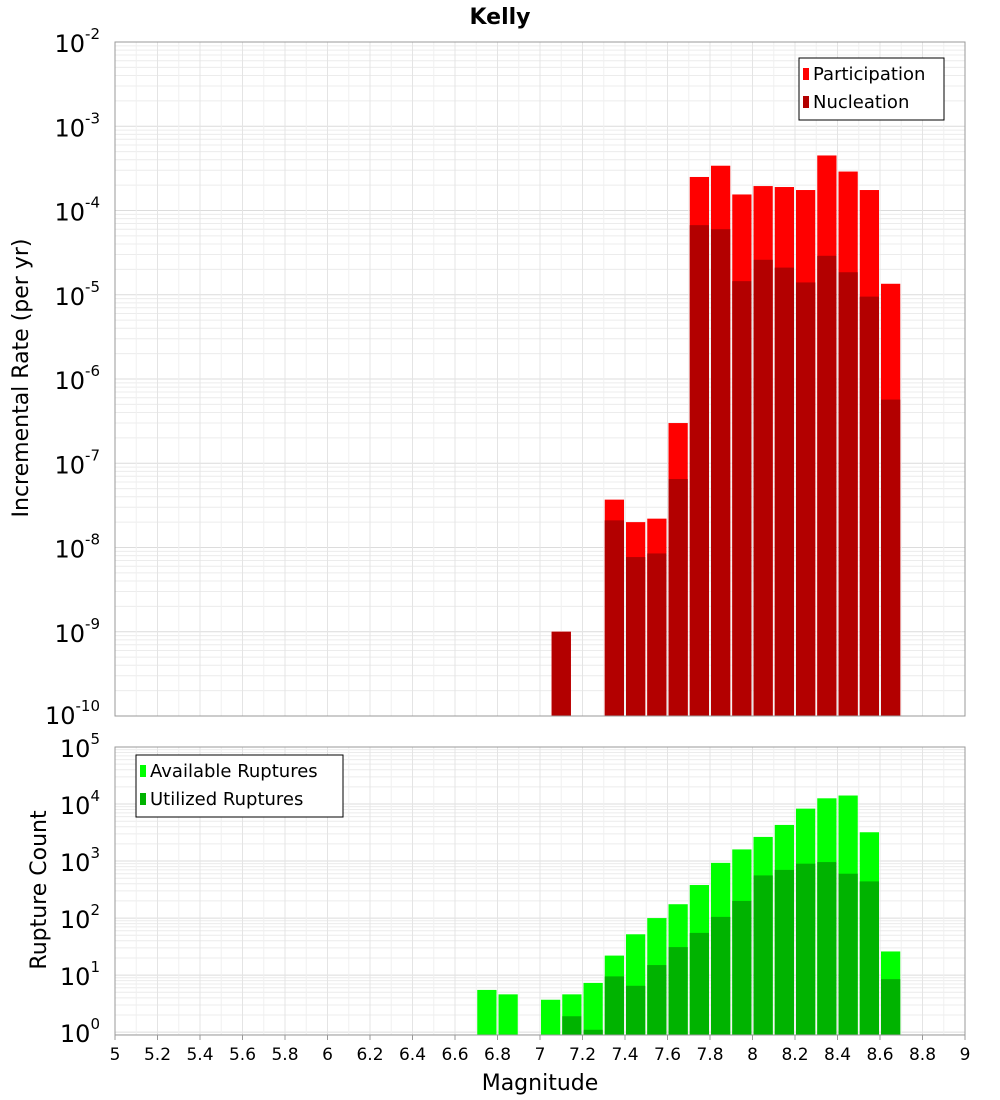 The height and width of the screenshot is (1100, 1000). What do you see at coordinates (497, 1055) in the screenshot?
I see `x-tick-label: 6.8` at bounding box center [497, 1055].